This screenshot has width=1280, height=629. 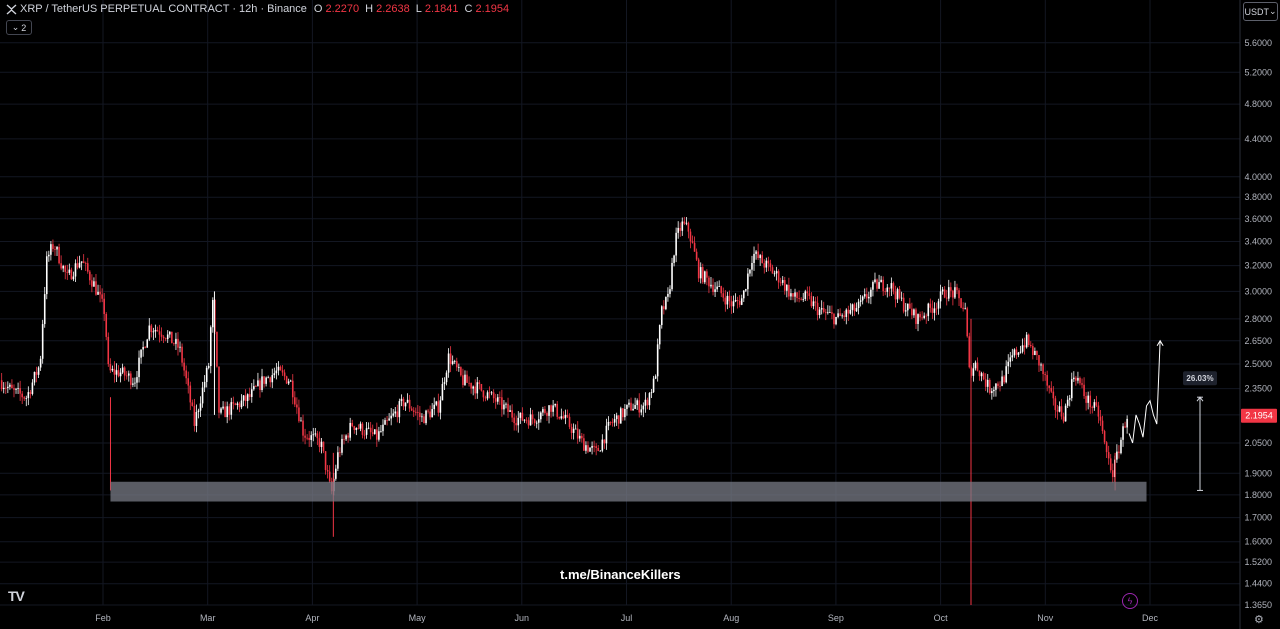 I want to click on lightning-icon: ϟ, so click(x=1130, y=601).